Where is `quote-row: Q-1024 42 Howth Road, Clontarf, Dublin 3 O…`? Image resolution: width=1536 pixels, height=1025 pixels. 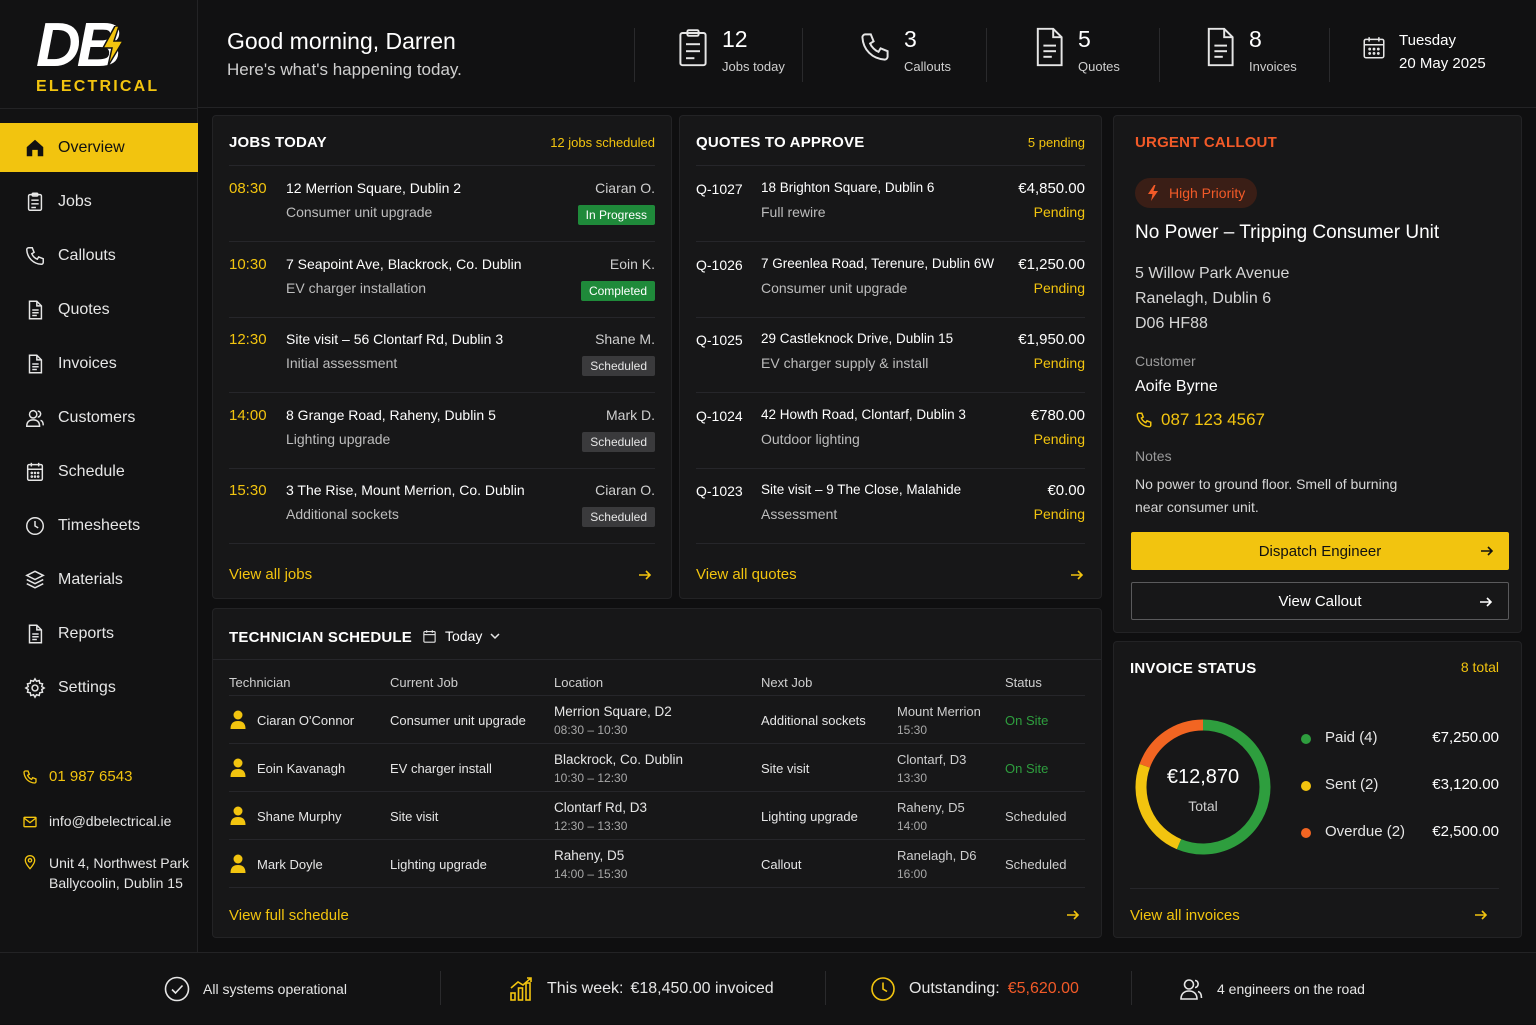
quote-row: Q-1024 42 Howth Road, Clontarf, Dublin 3 O… is located at coordinates (890, 431).